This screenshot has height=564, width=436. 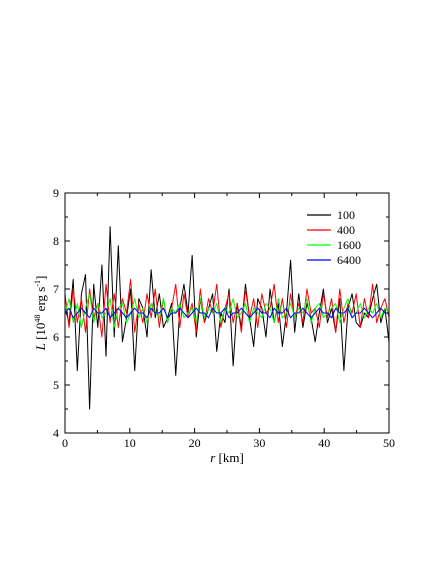 What do you see at coordinates (56, 289) in the screenshot?
I see `y-tick-label: 7` at bounding box center [56, 289].